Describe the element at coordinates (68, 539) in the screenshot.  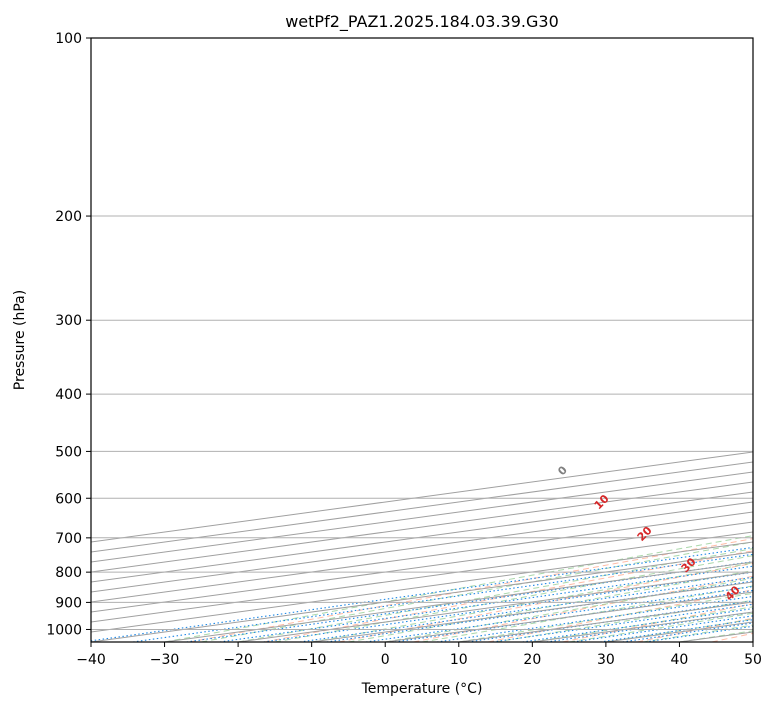
I see `y-tick-label: 700` at that location.